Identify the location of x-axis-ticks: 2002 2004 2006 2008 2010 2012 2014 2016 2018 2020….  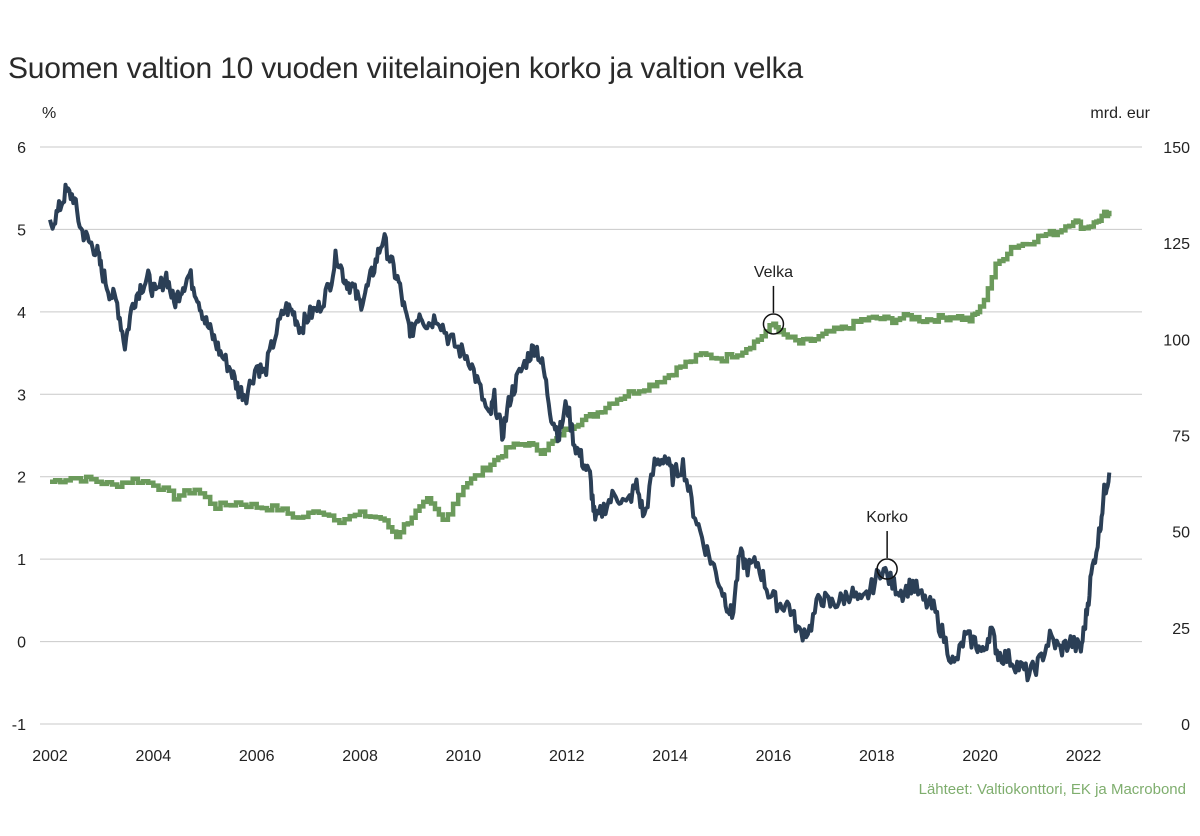
(566, 756).